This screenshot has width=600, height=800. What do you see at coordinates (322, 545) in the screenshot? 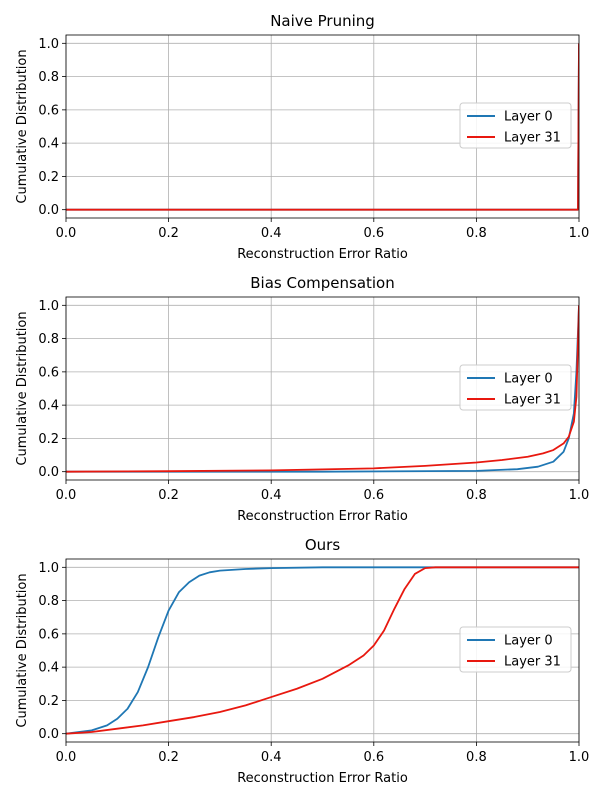
I see `chart-title: Ours` at bounding box center [322, 545].